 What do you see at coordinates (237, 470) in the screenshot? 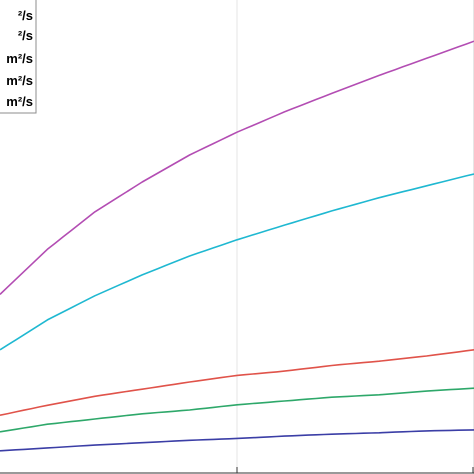
I see `axes` at bounding box center [237, 470].